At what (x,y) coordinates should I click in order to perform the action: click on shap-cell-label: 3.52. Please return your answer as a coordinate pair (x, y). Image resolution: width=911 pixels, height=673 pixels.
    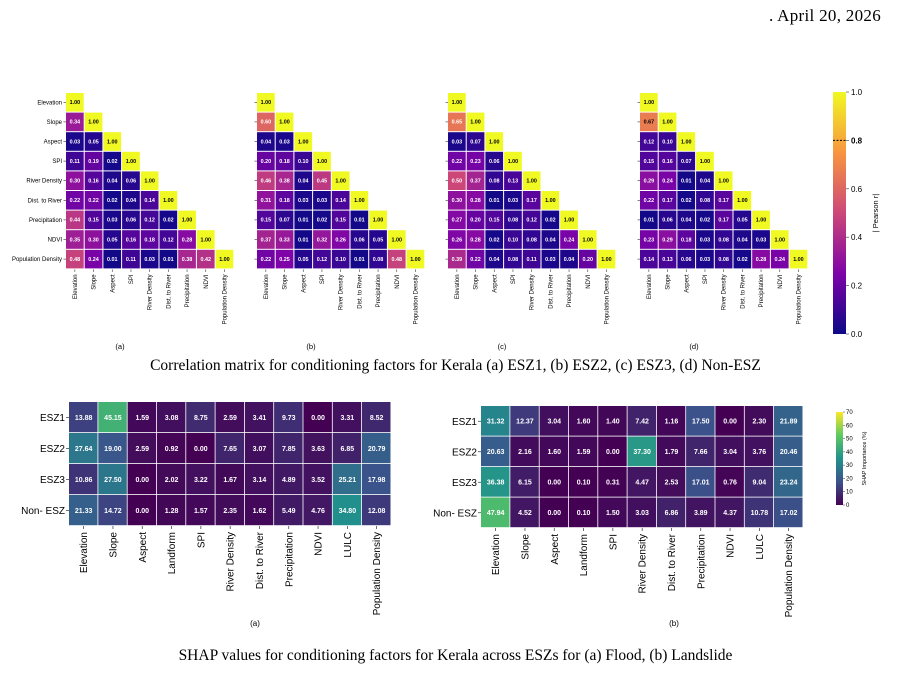
    Looking at the image, I should click on (318, 480).